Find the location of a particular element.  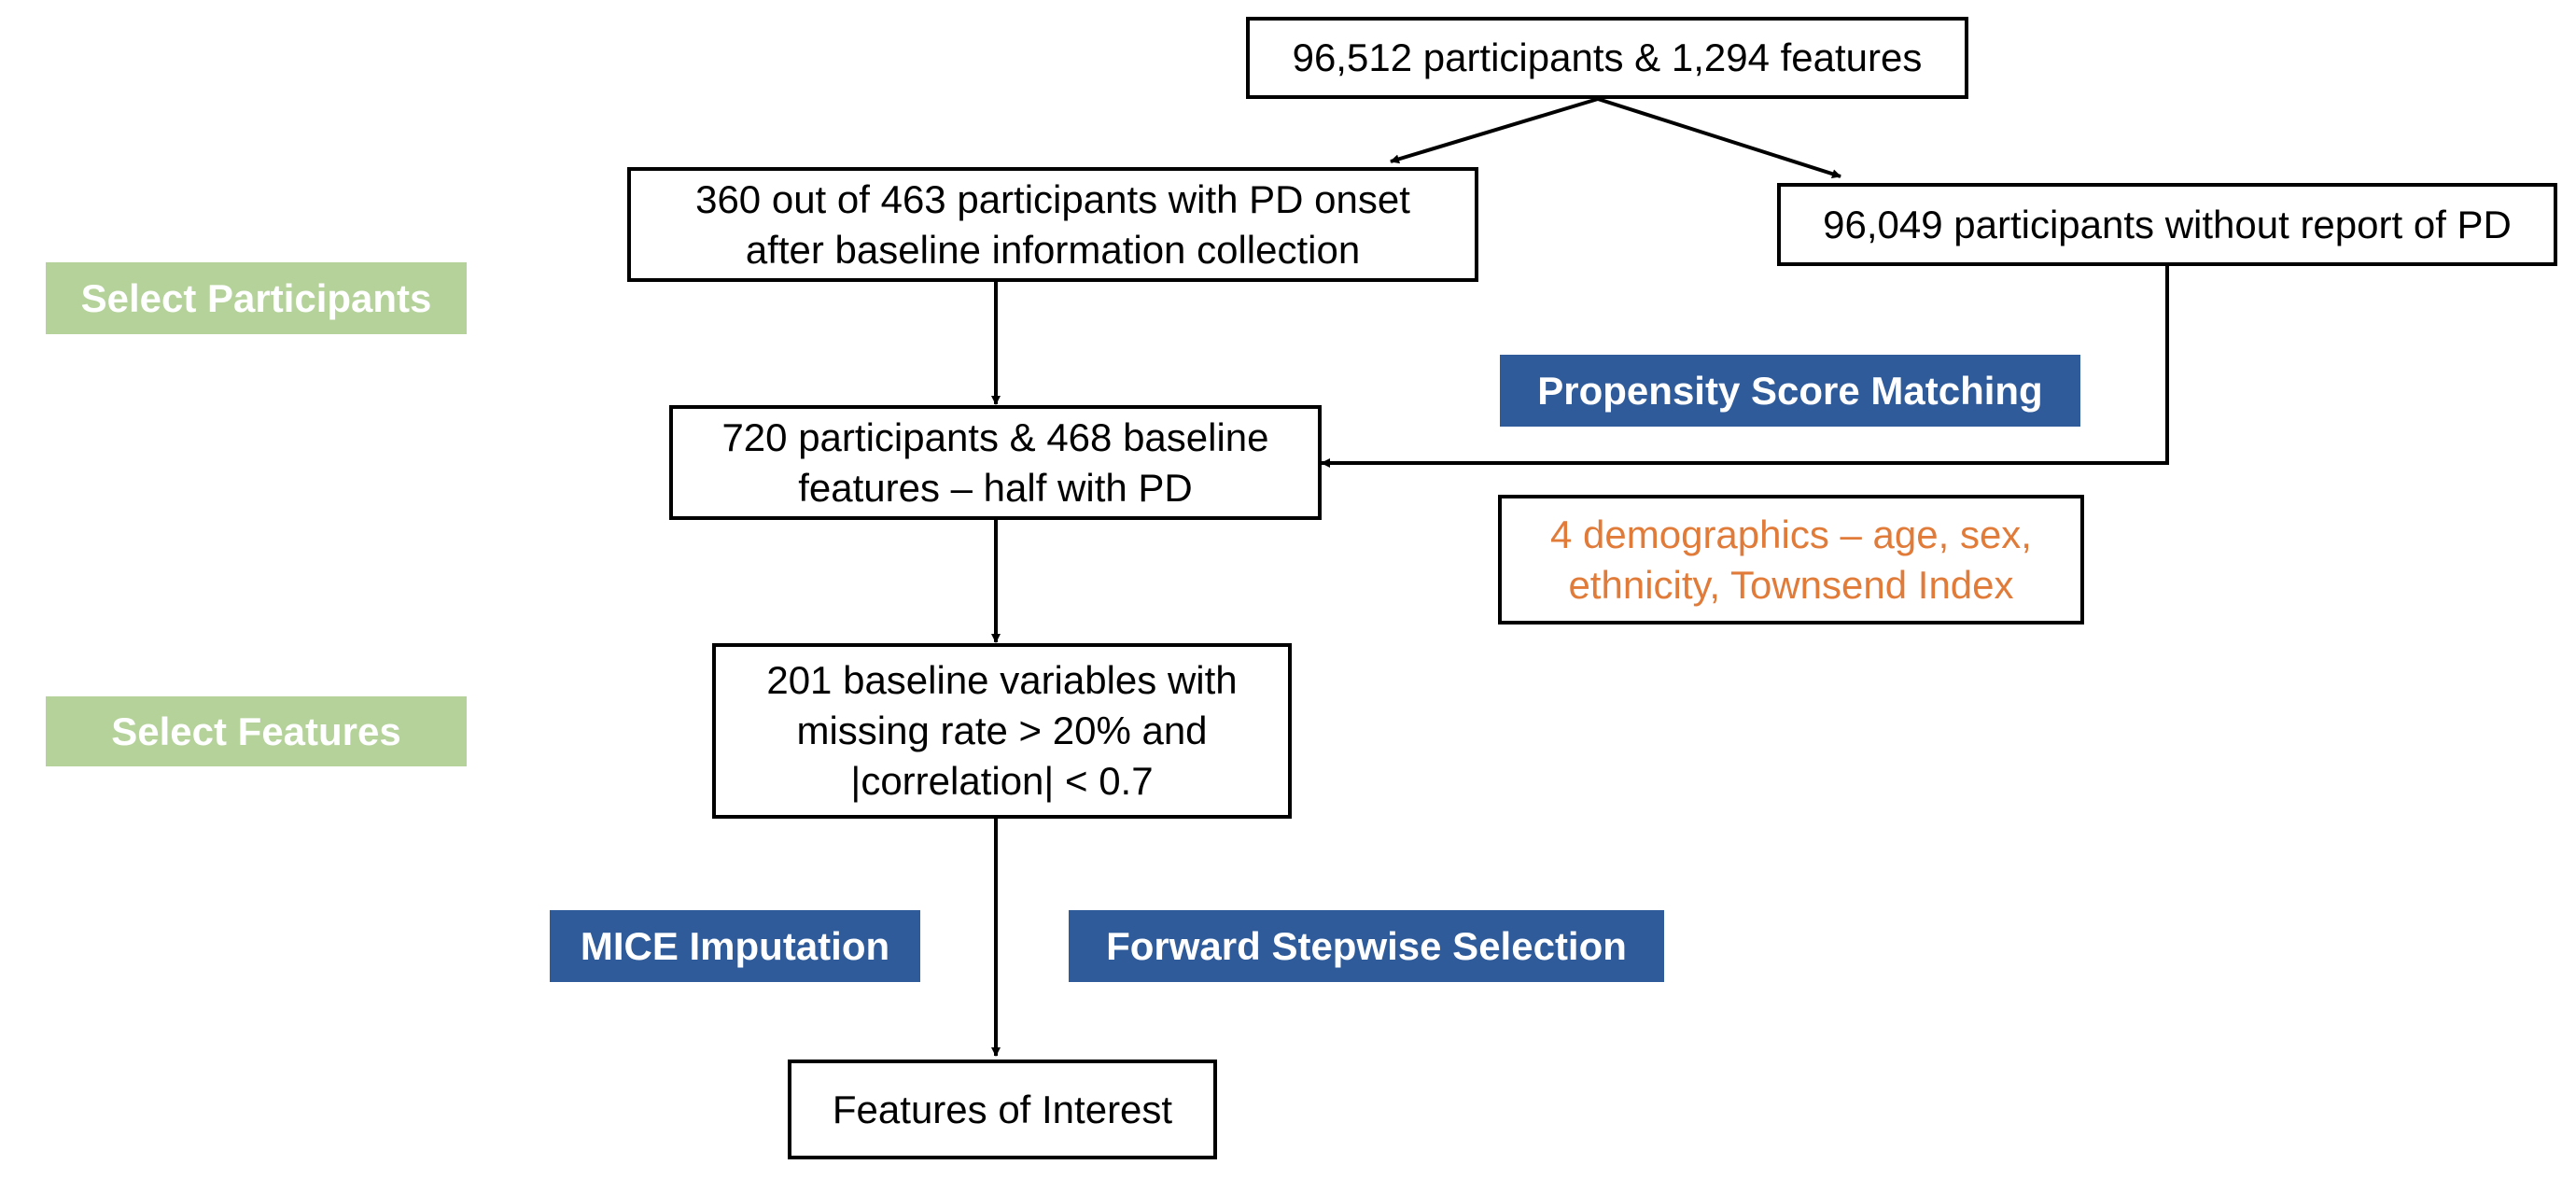

node-no-pd-line-1: 96,049 participants without report of PD is located at coordinates (2167, 224).